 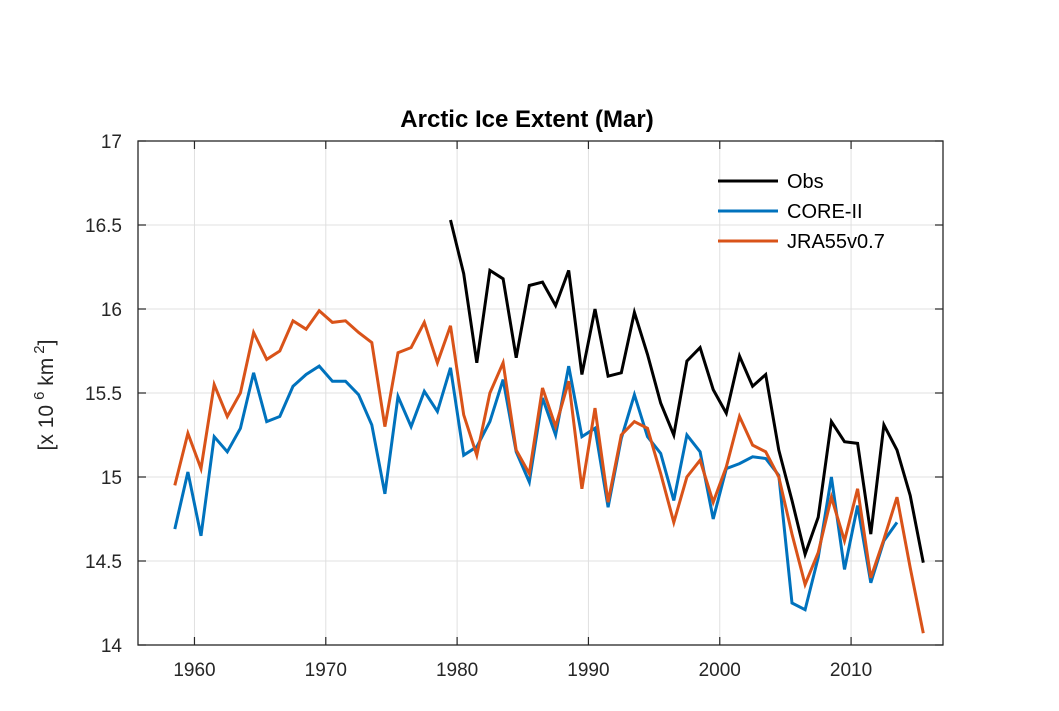 I want to click on y-tick-label: 14.5, so click(x=103, y=562).